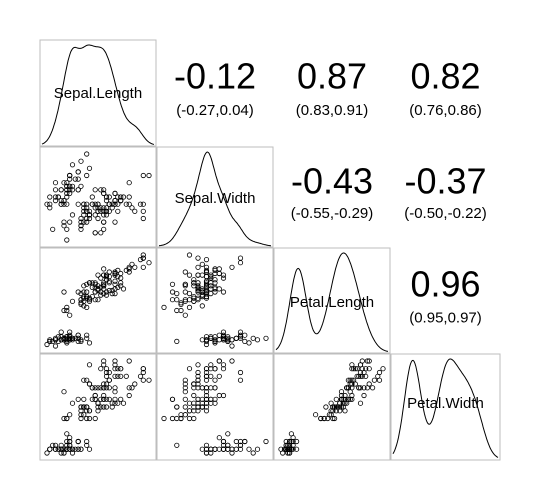 The height and width of the screenshot is (499, 546). What do you see at coordinates (211, 365) in the screenshot?
I see `point-Petal.Width-vs-Sepal.Width-140` at bounding box center [211, 365].